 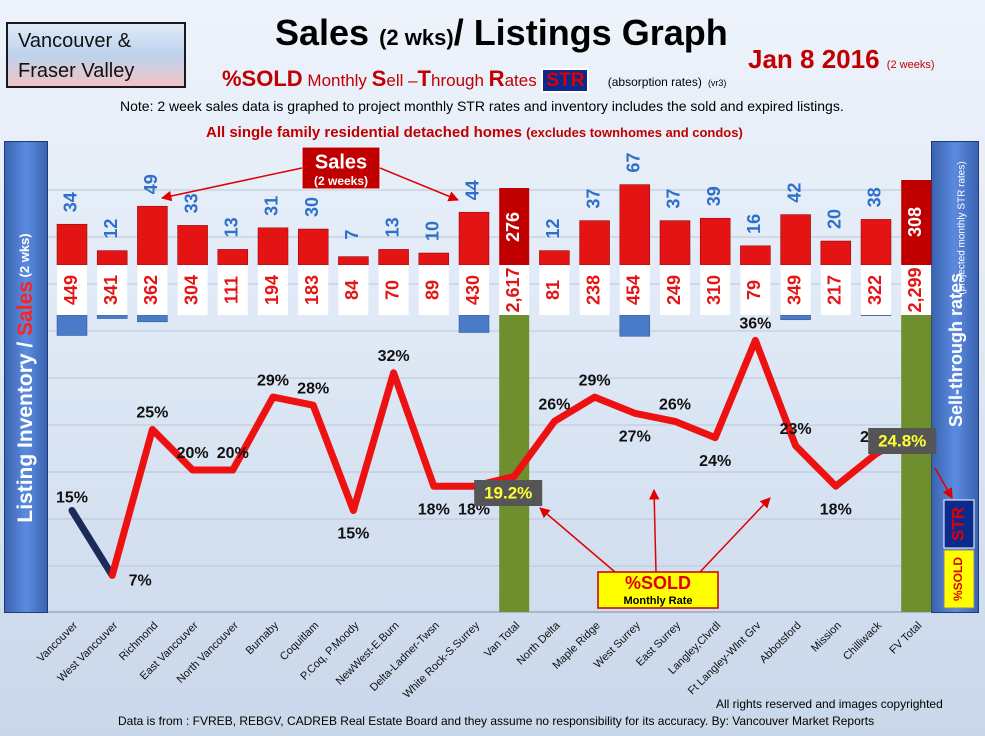 What do you see at coordinates (523, 80) in the screenshot?
I see `subtitle-part: ates` at bounding box center [523, 80].